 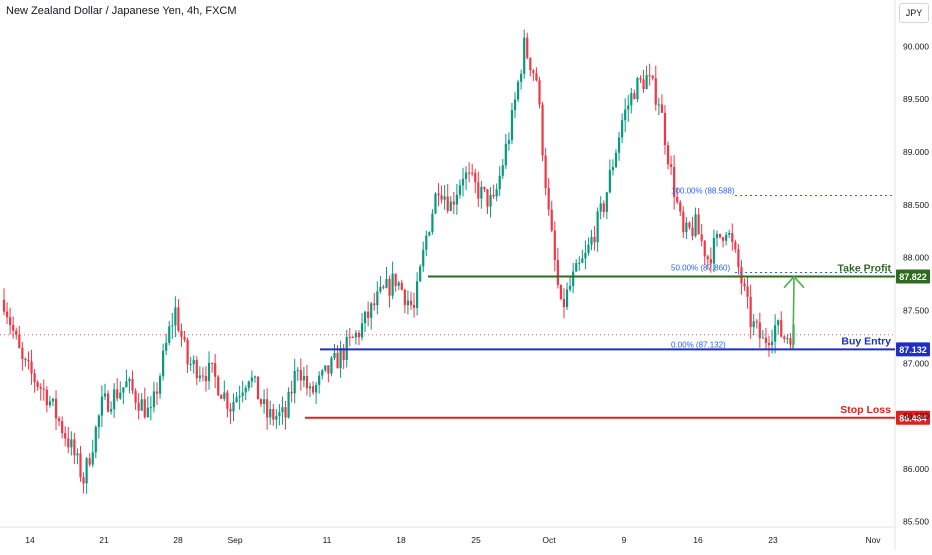 I want to click on fib-level-label: 100.00% (88.588), so click(x=703, y=191).